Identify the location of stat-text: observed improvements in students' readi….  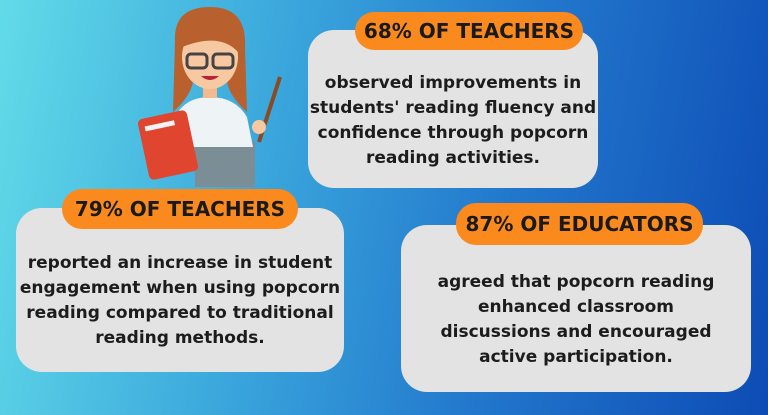
(453, 120).